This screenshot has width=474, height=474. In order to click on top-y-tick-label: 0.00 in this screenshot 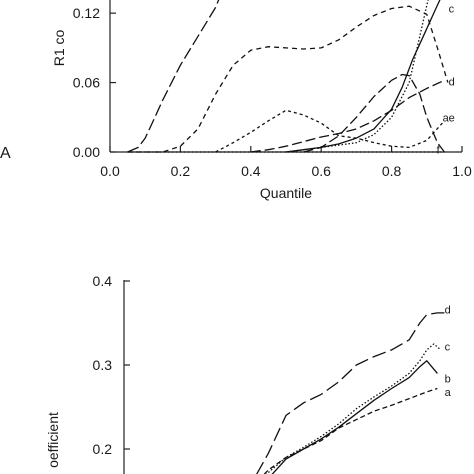, I will do `click(86, 152)`.